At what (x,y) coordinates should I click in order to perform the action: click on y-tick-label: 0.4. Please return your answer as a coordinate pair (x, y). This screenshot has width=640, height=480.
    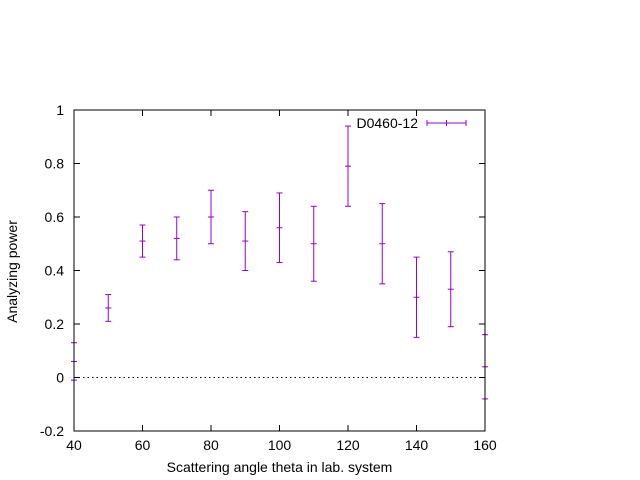
    Looking at the image, I should click on (55, 271).